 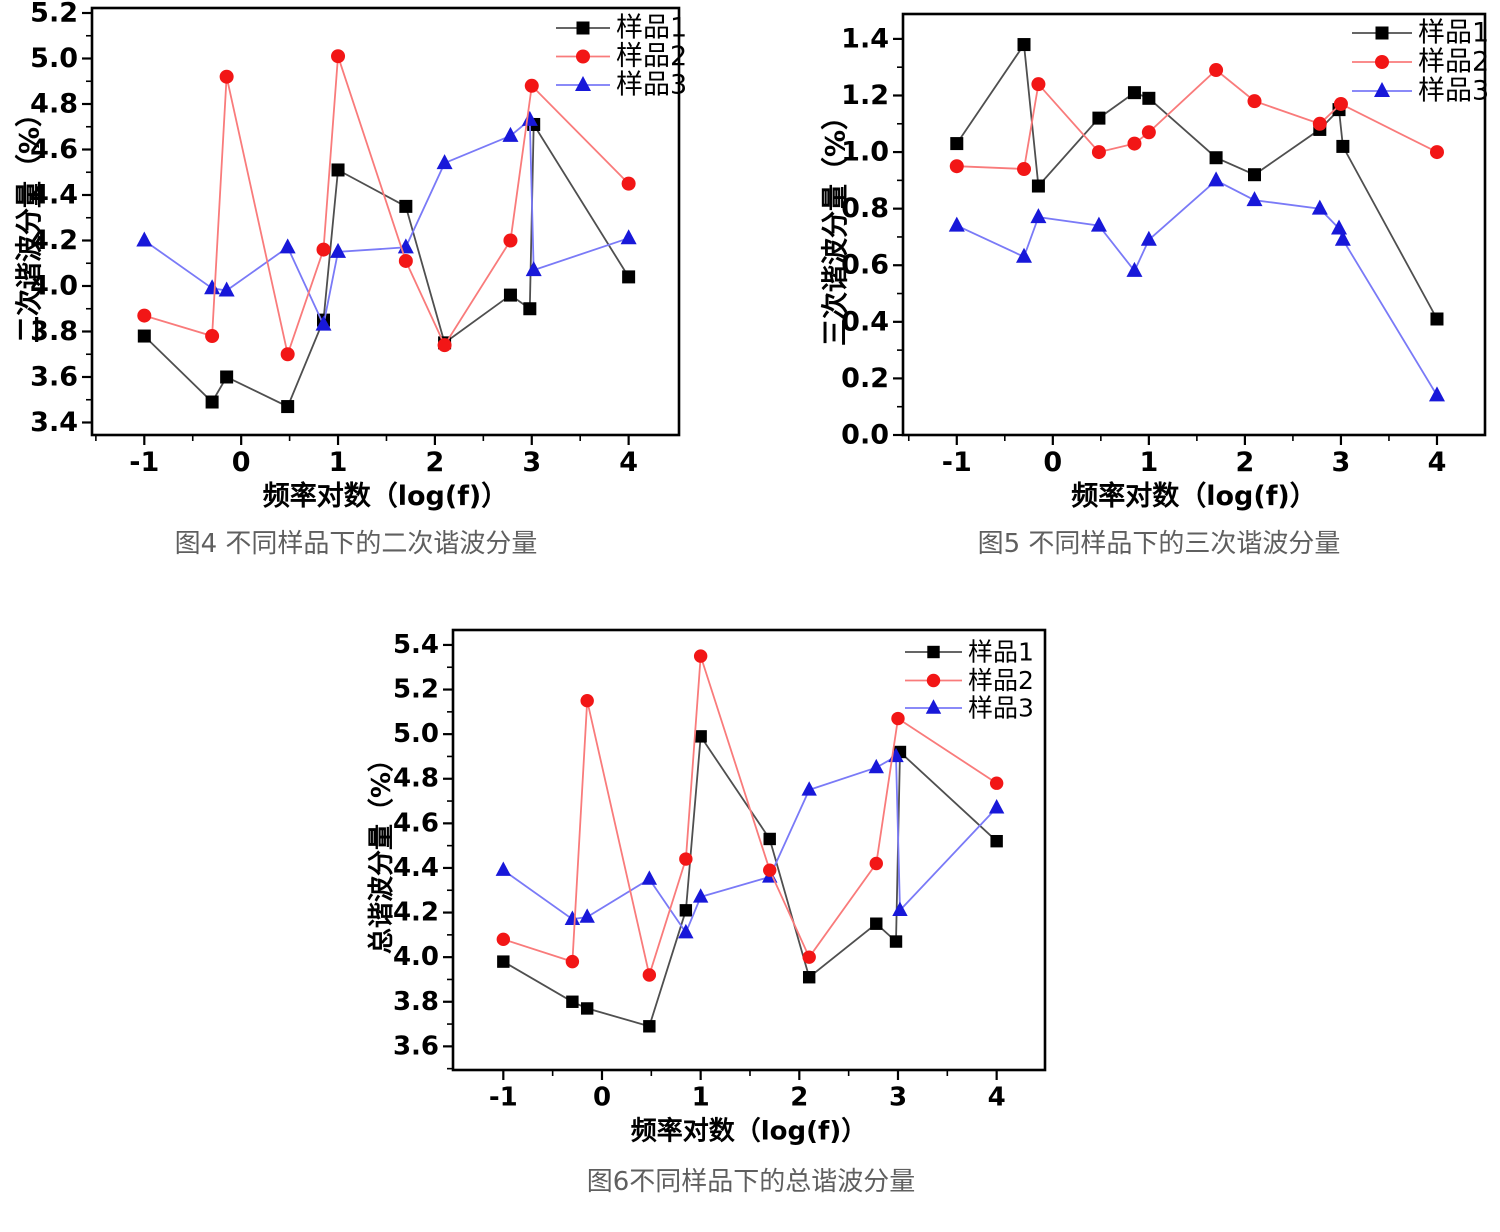 What do you see at coordinates (898, 1097) in the screenshot?
I see `x-axis-tick-label: 3` at bounding box center [898, 1097].